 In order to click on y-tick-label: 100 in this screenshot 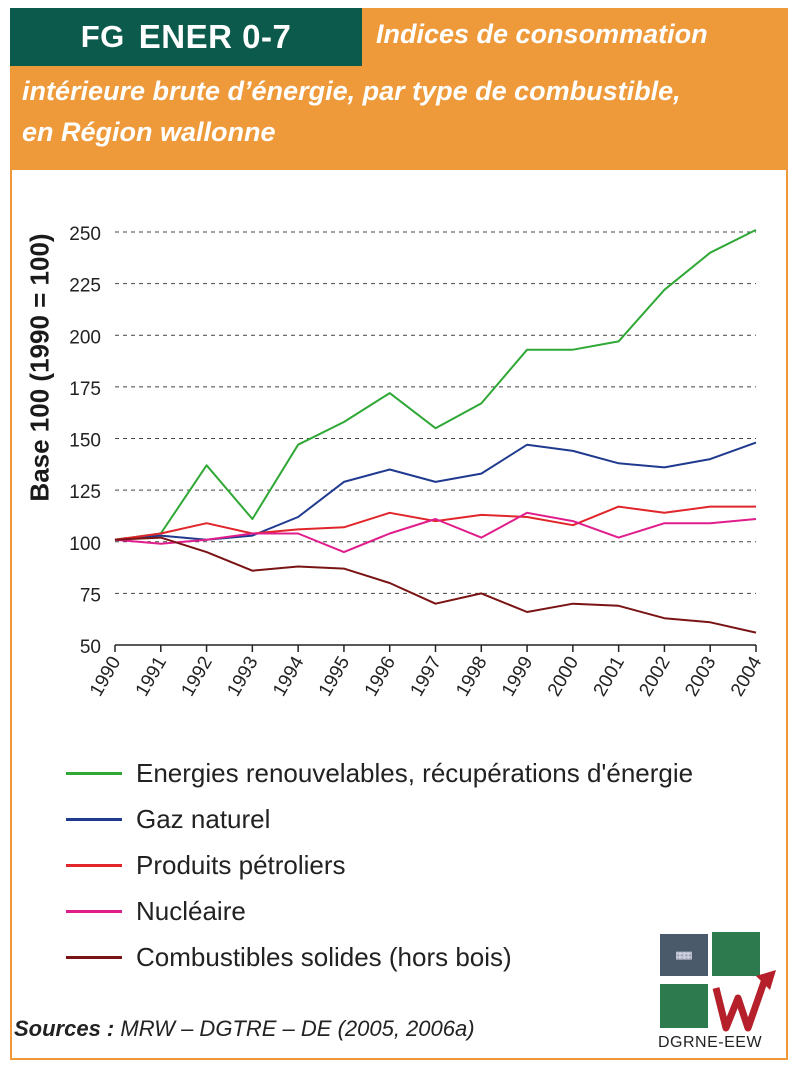, I will do `click(85, 544)`.